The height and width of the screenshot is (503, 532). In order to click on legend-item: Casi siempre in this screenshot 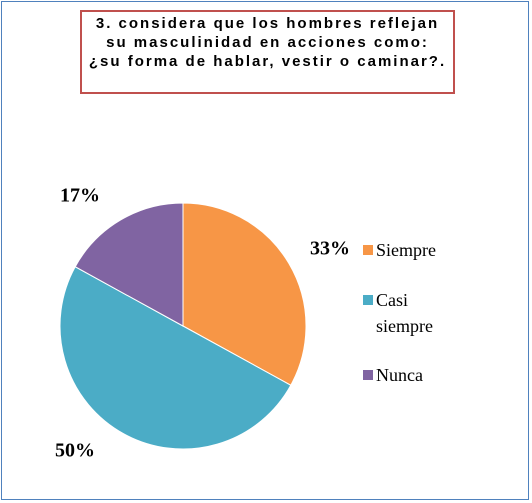, I will do `click(413, 313)`.